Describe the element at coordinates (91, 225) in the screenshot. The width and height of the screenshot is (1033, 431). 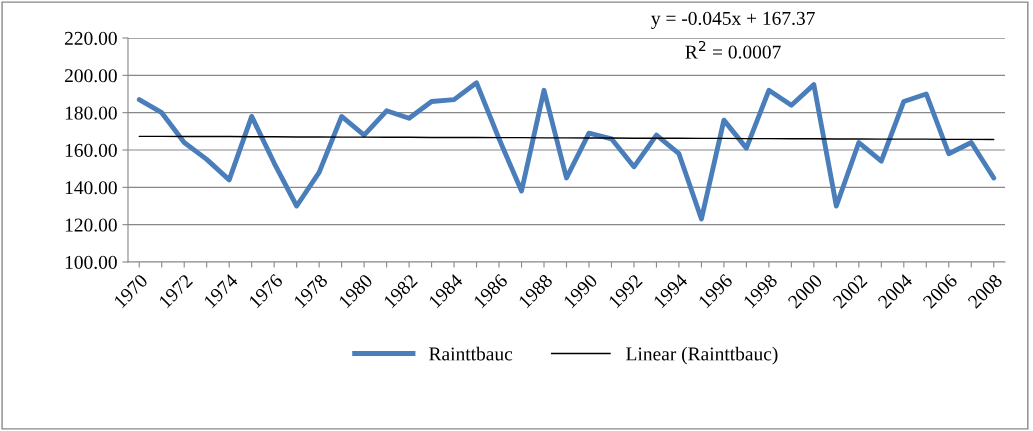
I see `y-tick-label: 120.00` at that location.